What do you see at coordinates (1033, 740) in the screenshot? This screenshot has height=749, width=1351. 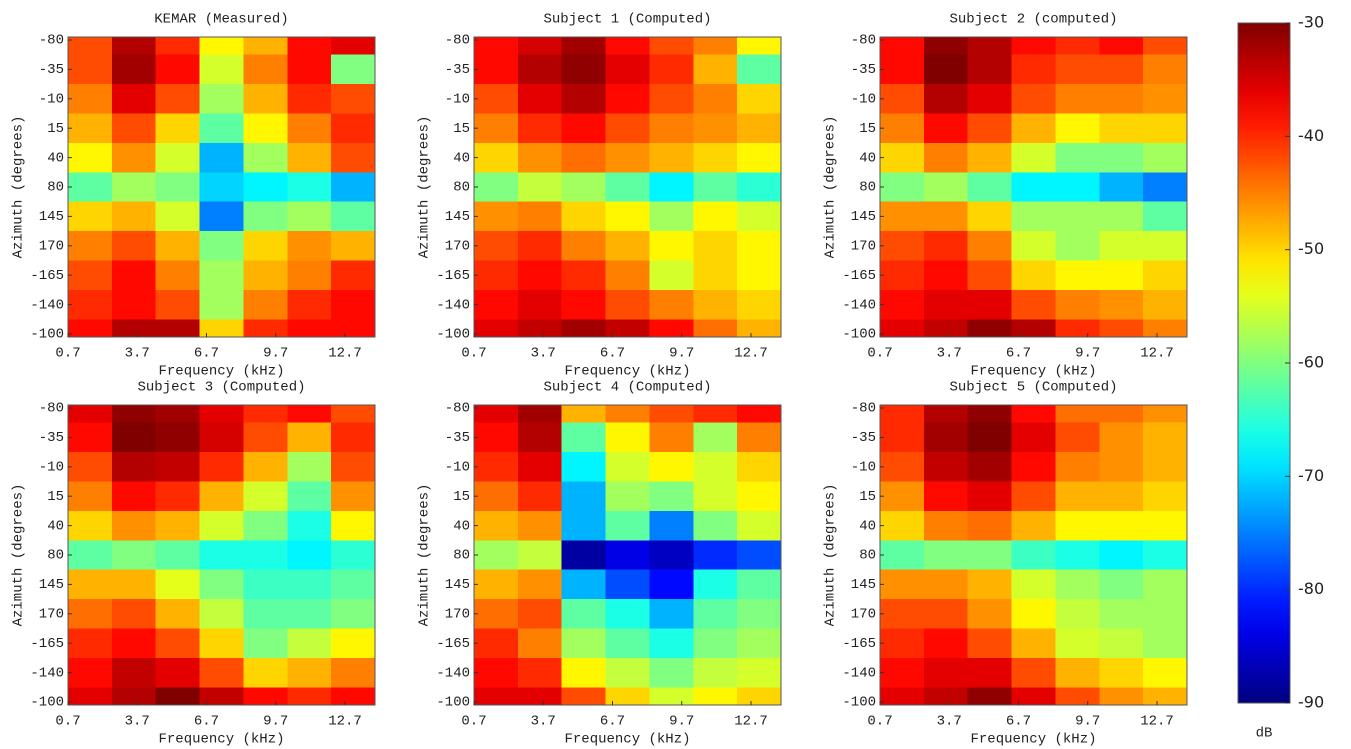 I see `x-axis-label: Frequency (kHz)` at bounding box center [1033, 740].